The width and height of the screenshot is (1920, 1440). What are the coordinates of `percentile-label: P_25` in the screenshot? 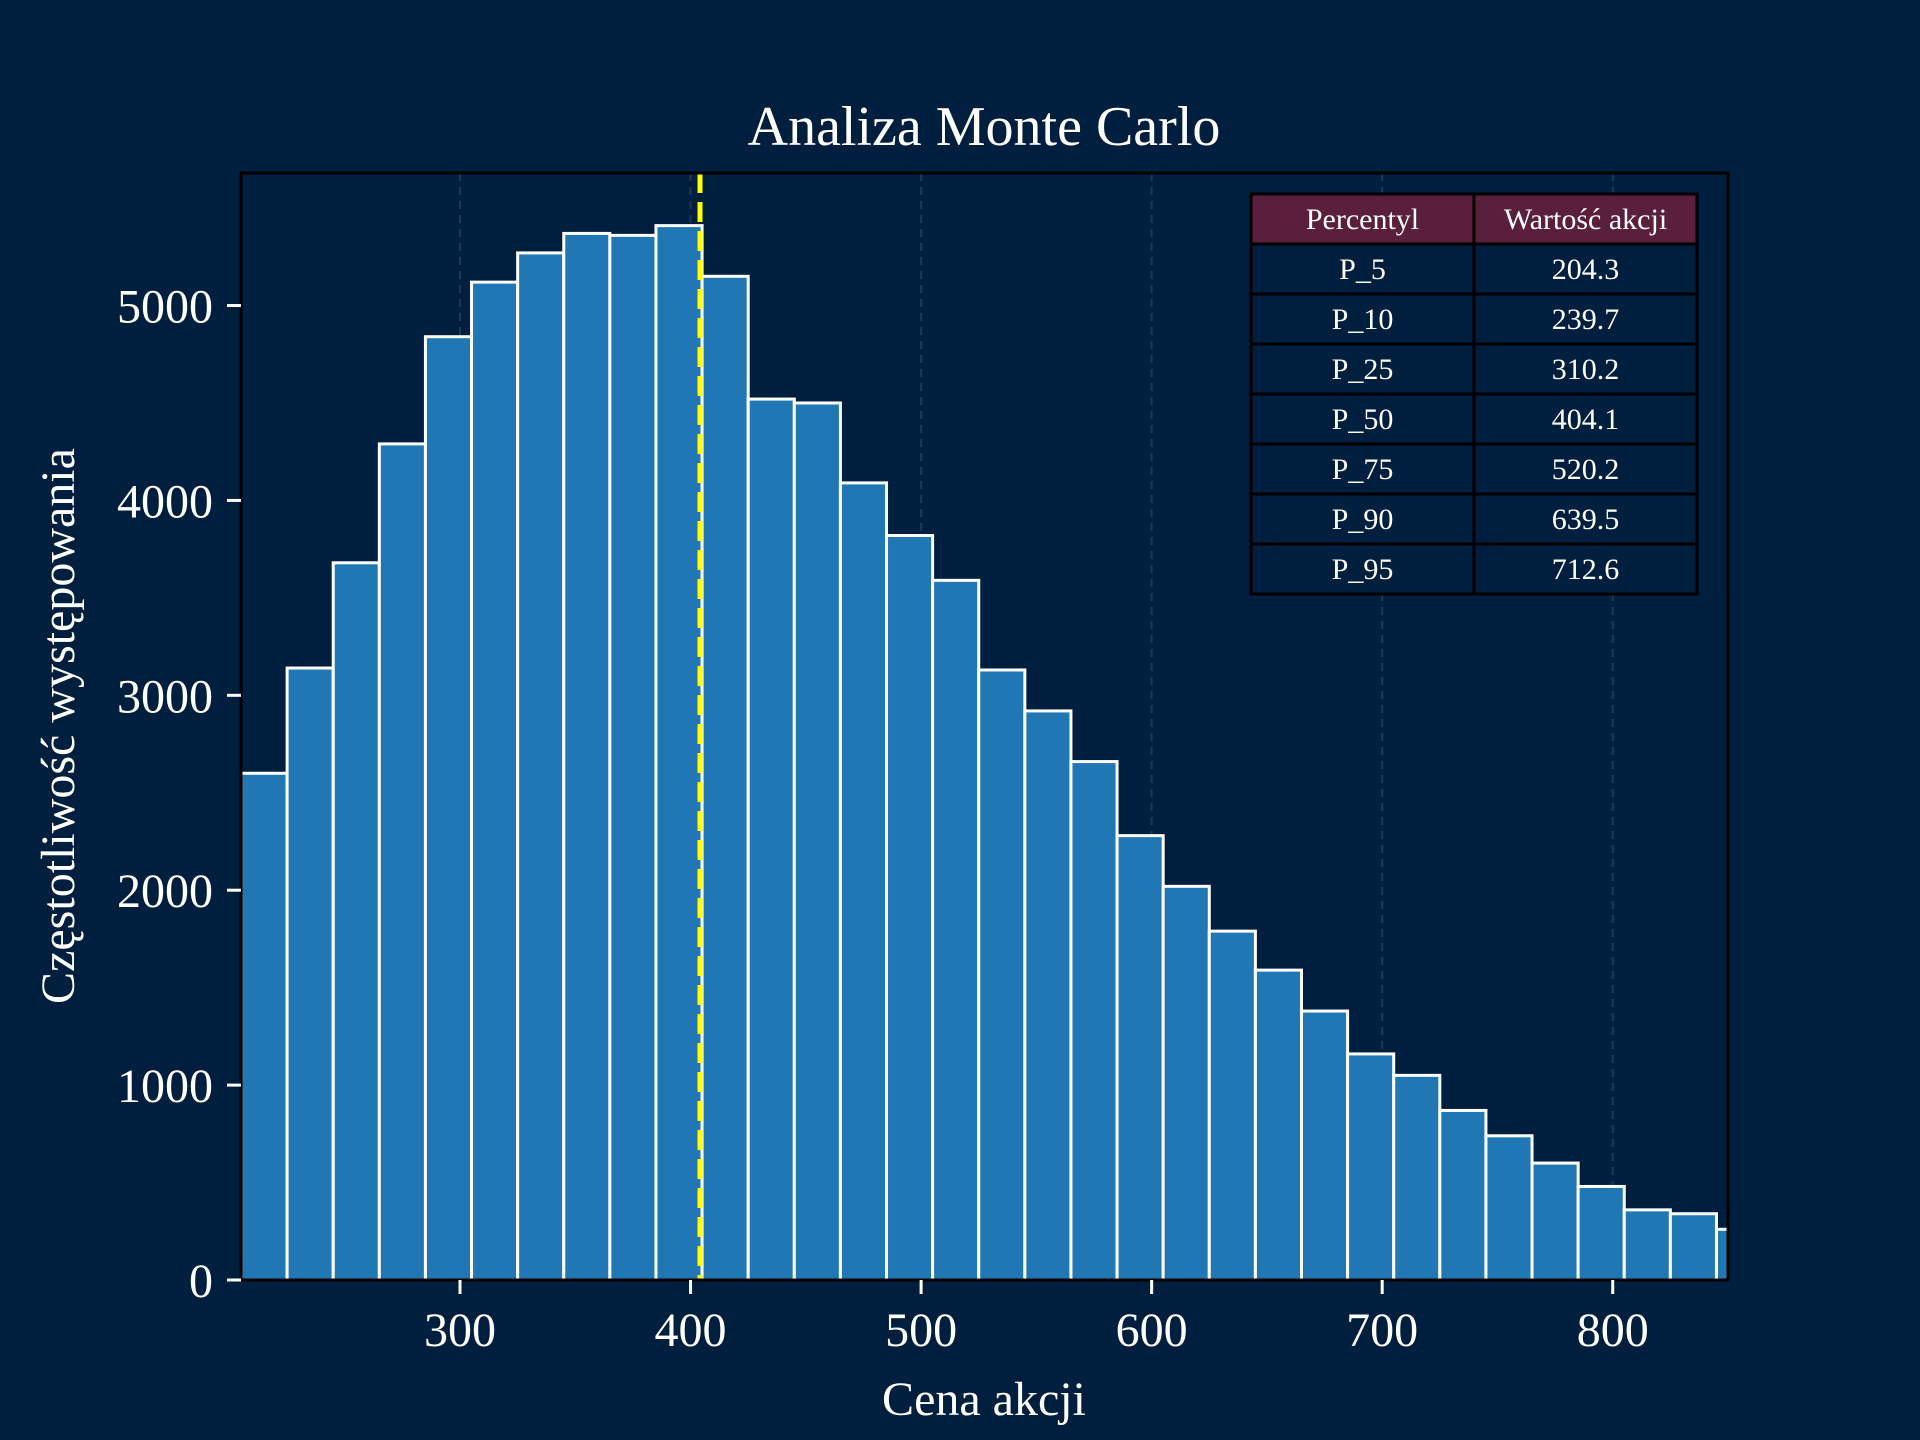 It's located at (1363, 369).